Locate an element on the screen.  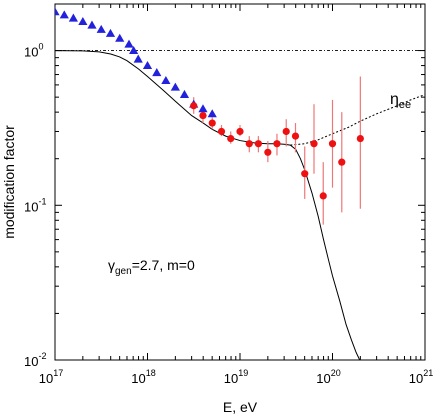
x-axis-label: E, eV is located at coordinates (240, 407).